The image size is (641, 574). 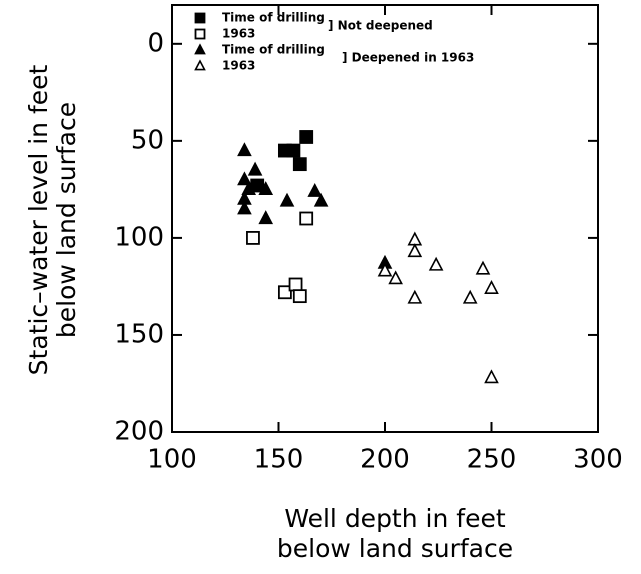 What do you see at coordinates (139, 432) in the screenshot?
I see `y-tick-label: 200` at bounding box center [139, 432].